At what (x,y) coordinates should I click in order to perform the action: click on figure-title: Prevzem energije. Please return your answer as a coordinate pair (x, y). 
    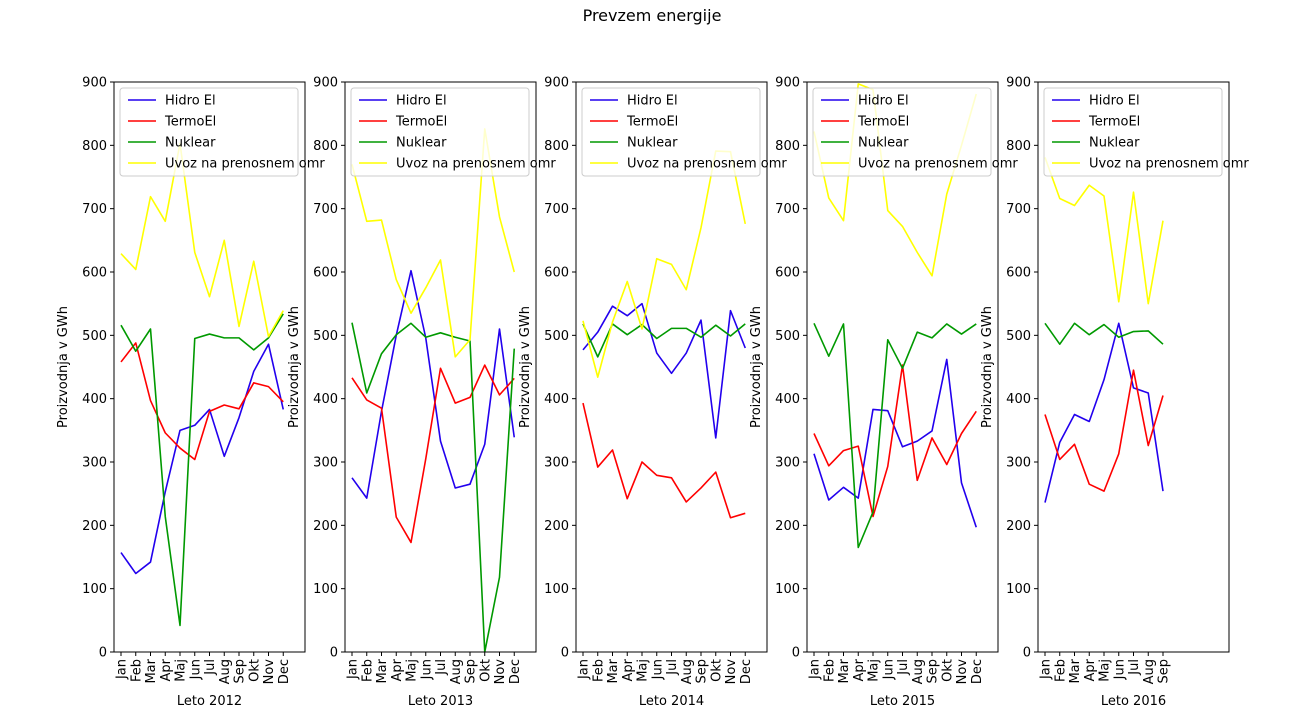
    Looking at the image, I should click on (652, 15).